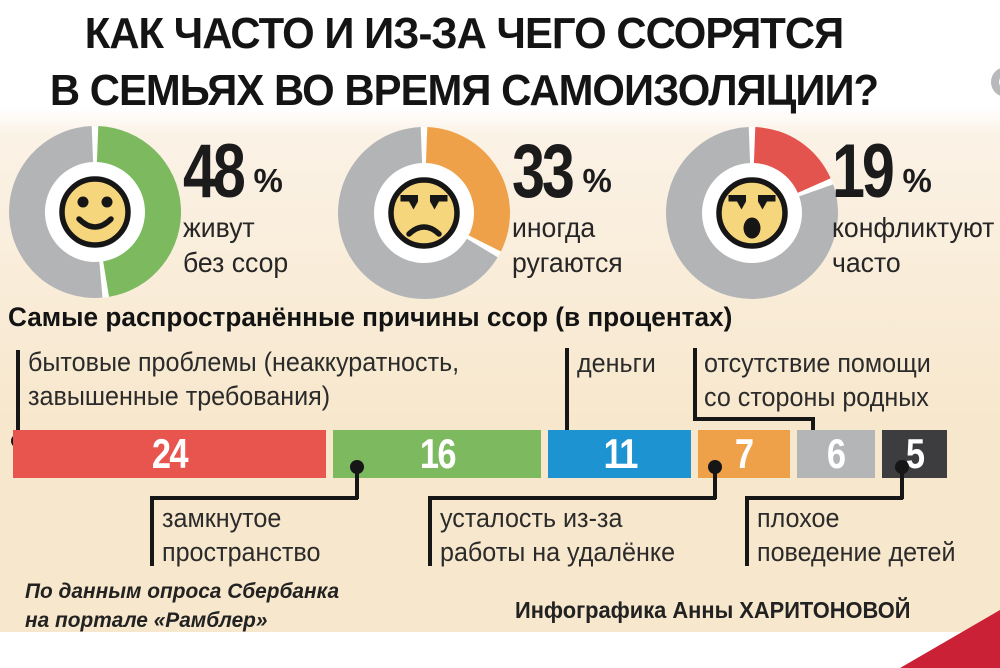  What do you see at coordinates (558, 535) in the screenshot?
I see `cause-label-remote-work-fatigue: усталость из-за работы на удалёнке` at bounding box center [558, 535].